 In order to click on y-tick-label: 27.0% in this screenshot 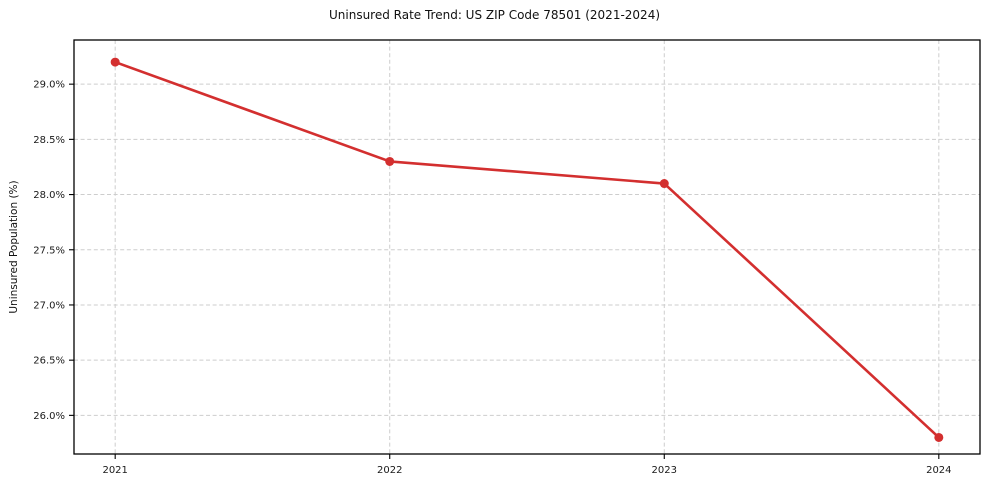, I will do `click(49, 305)`.